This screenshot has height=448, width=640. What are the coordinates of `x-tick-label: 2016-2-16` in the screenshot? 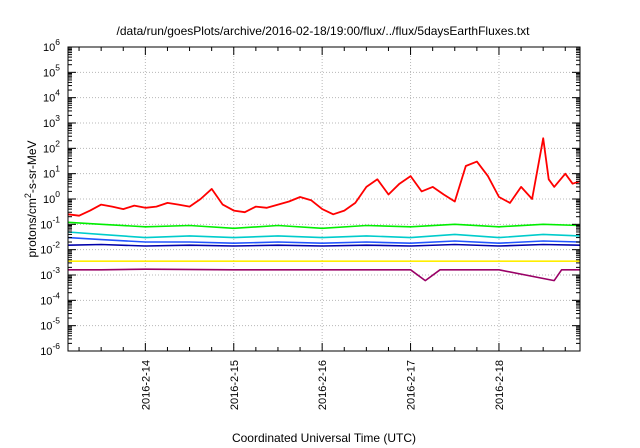 It's located at (323, 385).